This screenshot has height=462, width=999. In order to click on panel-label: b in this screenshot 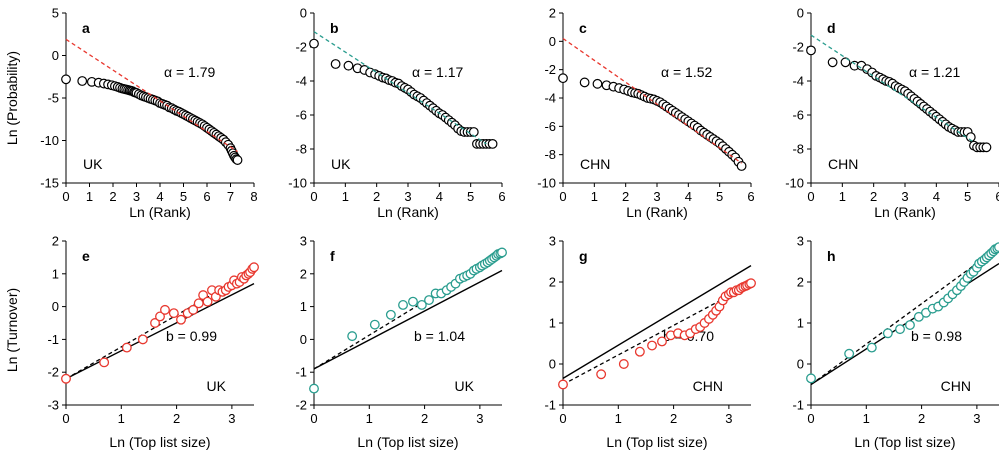, I will do `click(334, 28)`.